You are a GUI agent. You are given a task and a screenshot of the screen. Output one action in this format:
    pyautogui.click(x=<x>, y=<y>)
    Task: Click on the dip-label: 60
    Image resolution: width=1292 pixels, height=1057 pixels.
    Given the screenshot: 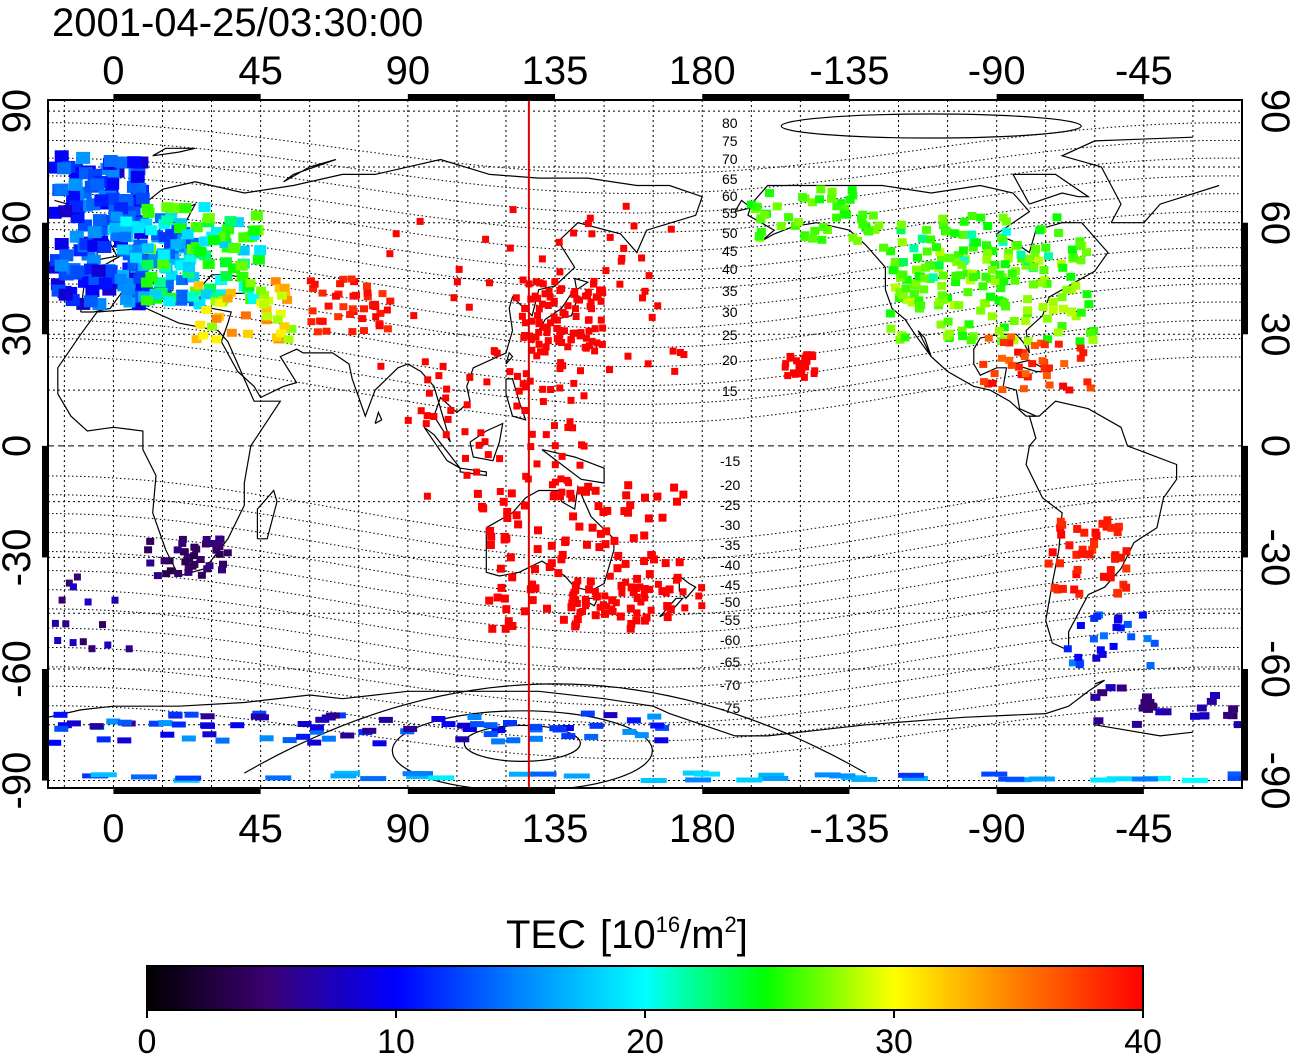 What is the action you would take?
    pyautogui.click(x=730, y=196)
    